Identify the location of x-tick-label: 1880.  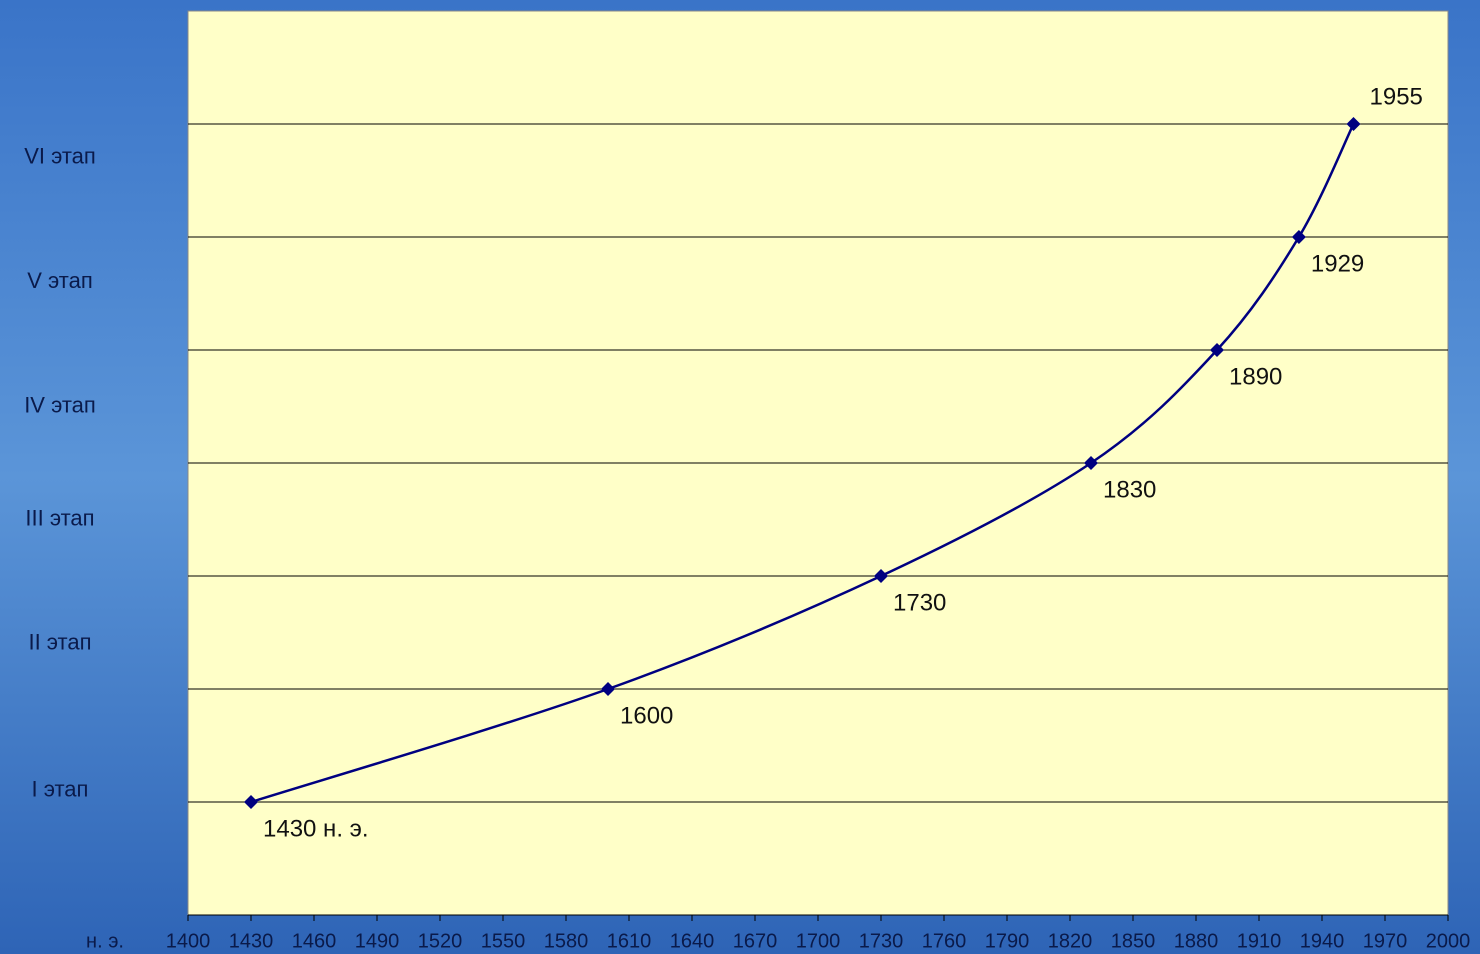
(1196, 941).